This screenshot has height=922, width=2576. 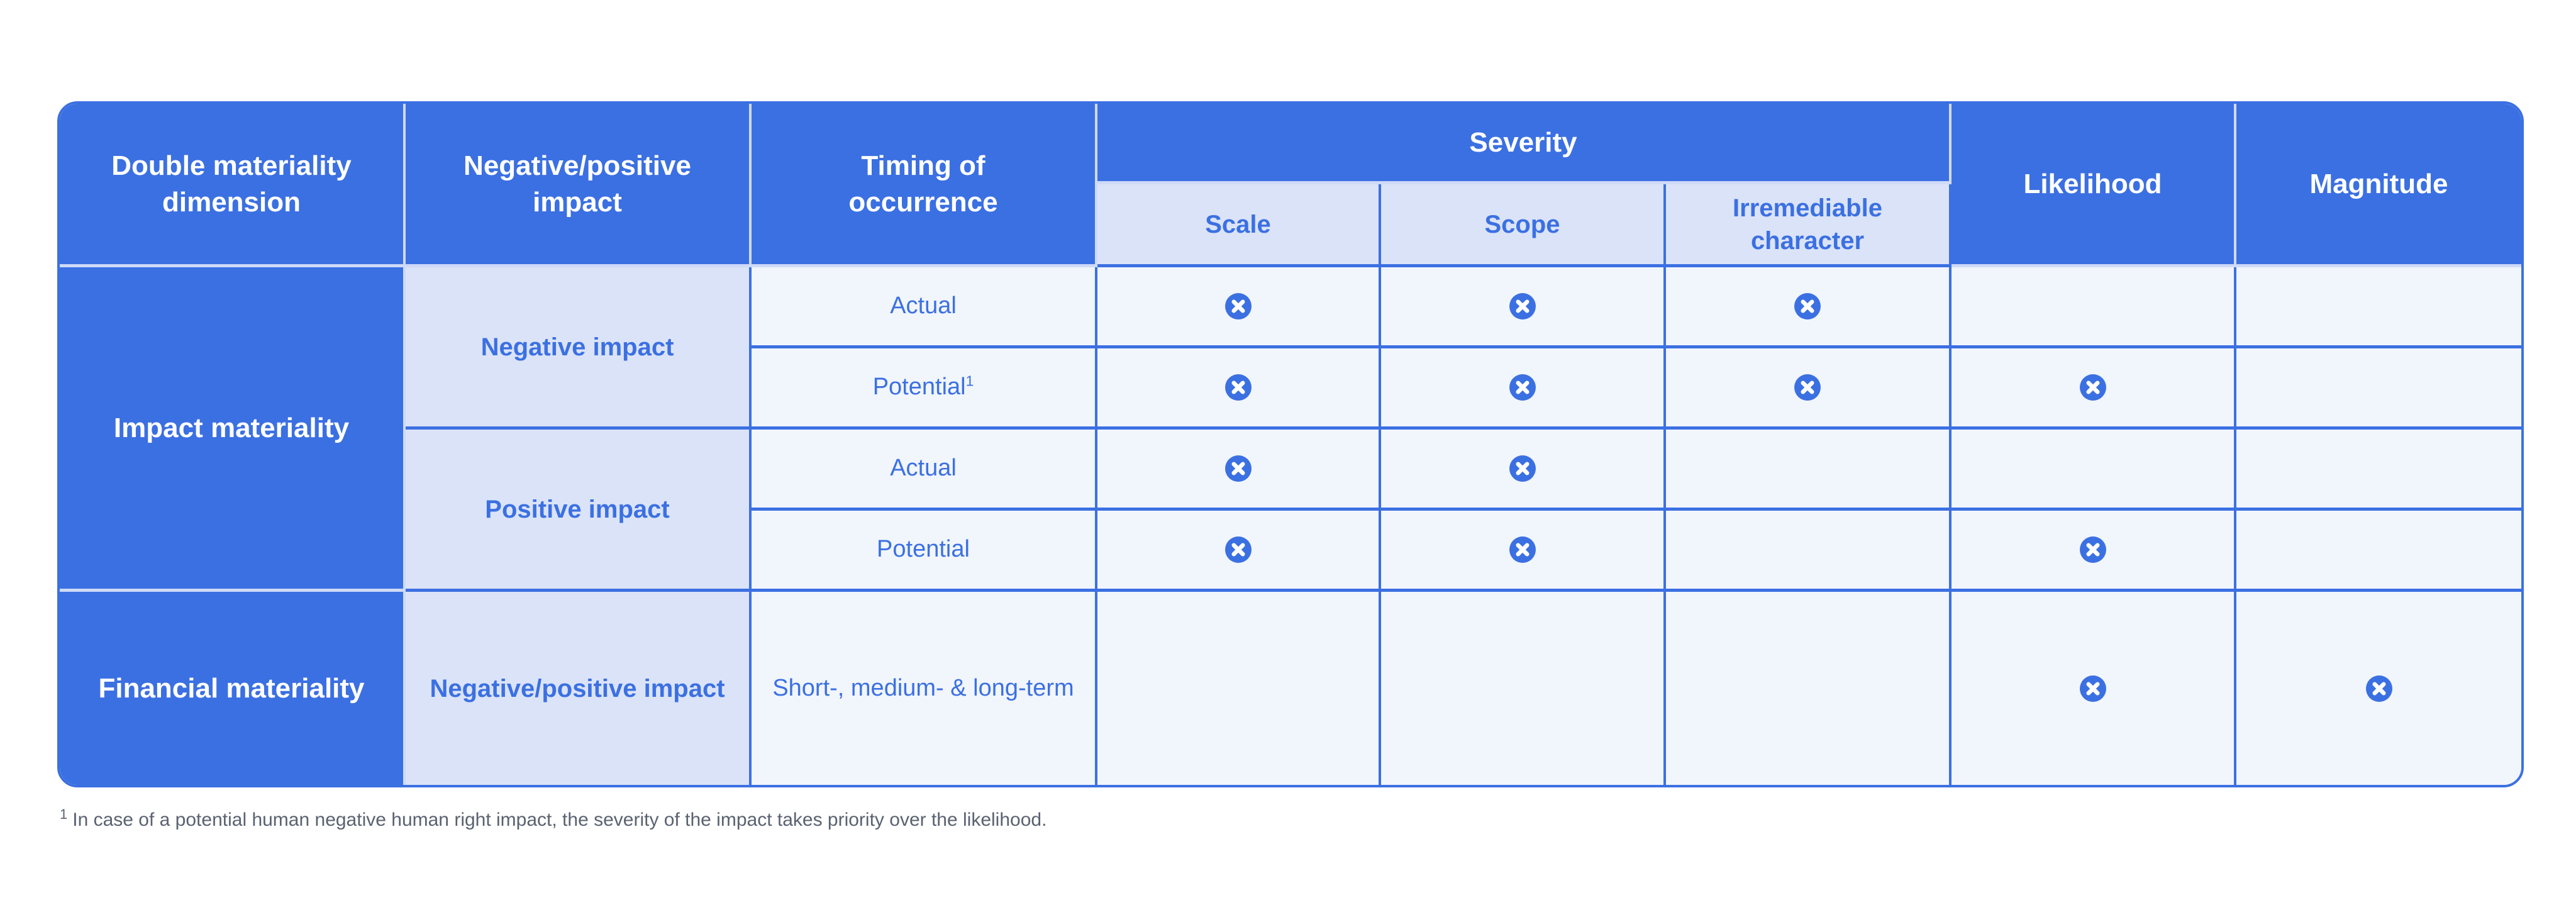 I want to click on table-subheader-row: Scale Scope Irremediable character, so click(x=1290, y=225).